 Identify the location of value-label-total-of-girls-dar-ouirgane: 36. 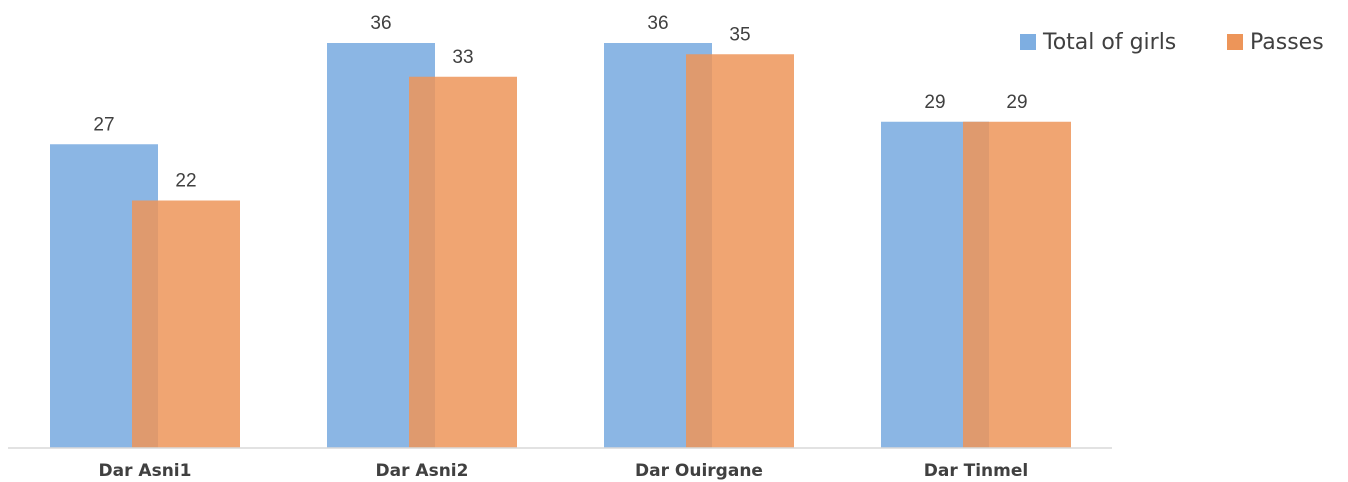
(657, 23).